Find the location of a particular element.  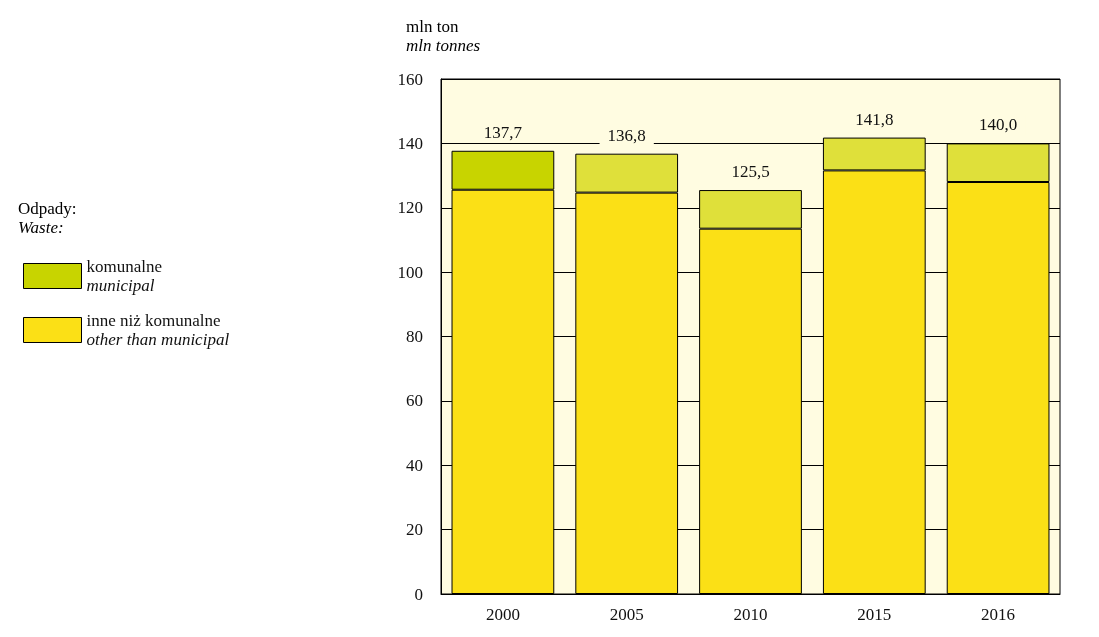

x-tick-label: 2000 is located at coordinates (502, 614).